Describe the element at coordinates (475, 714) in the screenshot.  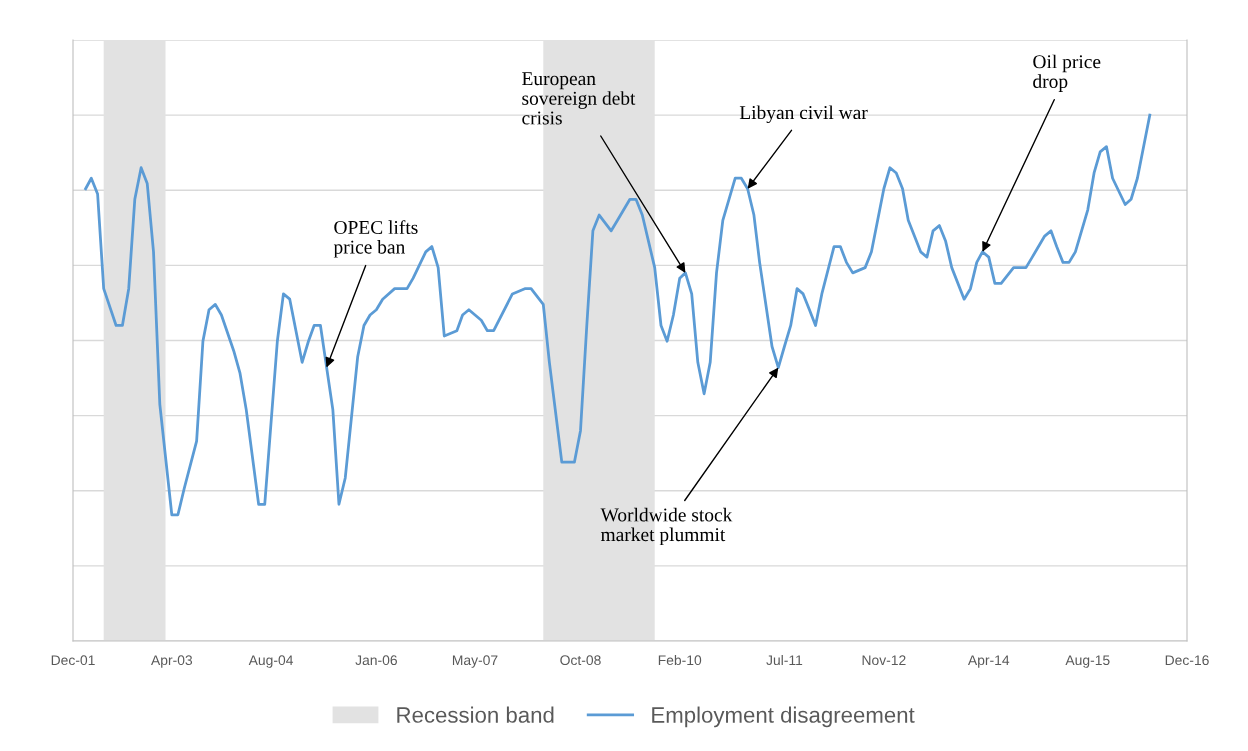
I see `legend-label: Recession band` at that location.